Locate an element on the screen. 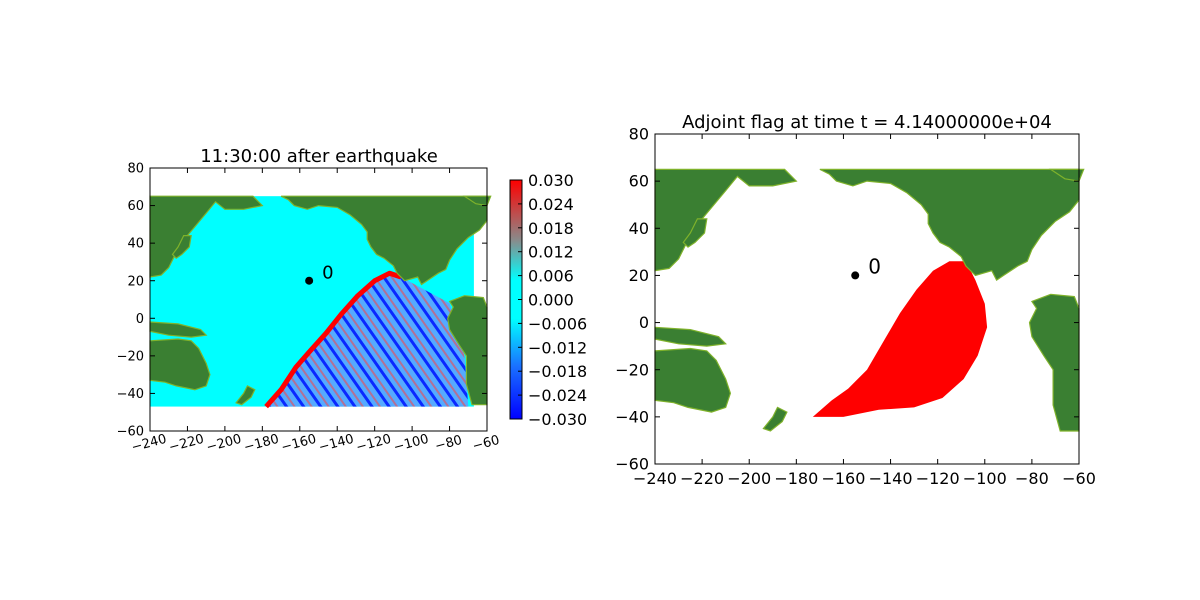  colorbar-tick-label: 0.018 is located at coordinates (551, 228).